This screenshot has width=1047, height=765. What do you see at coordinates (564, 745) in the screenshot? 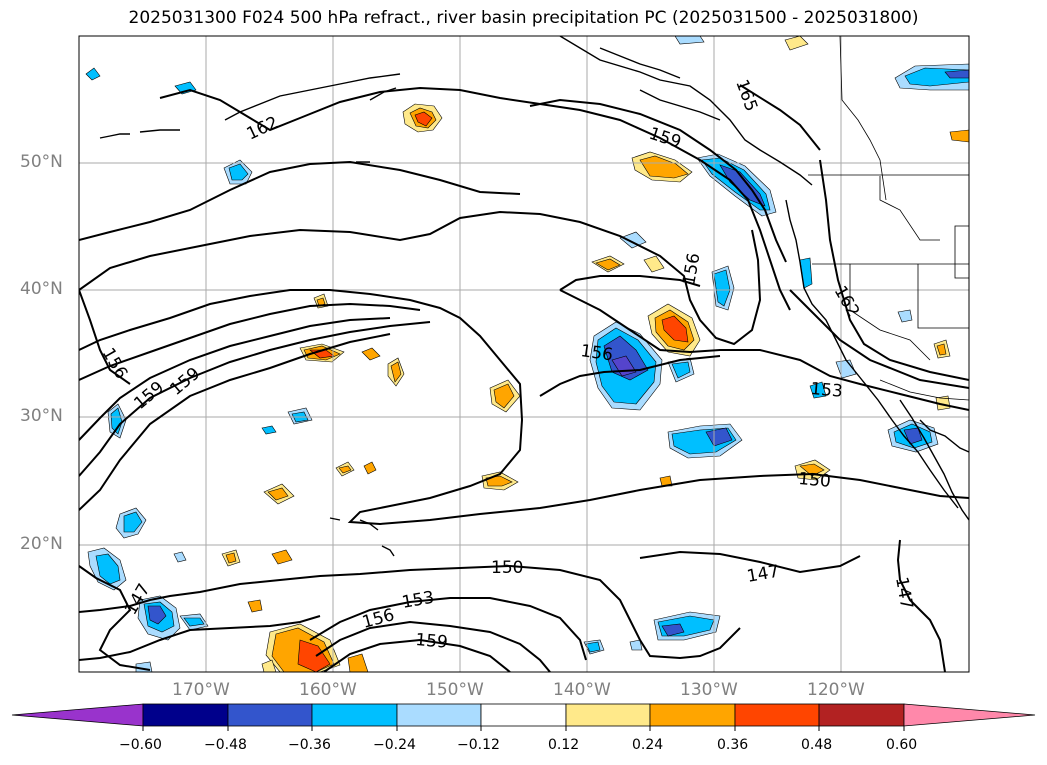
I see `colorbar-tick-label: 0.12` at bounding box center [564, 745].